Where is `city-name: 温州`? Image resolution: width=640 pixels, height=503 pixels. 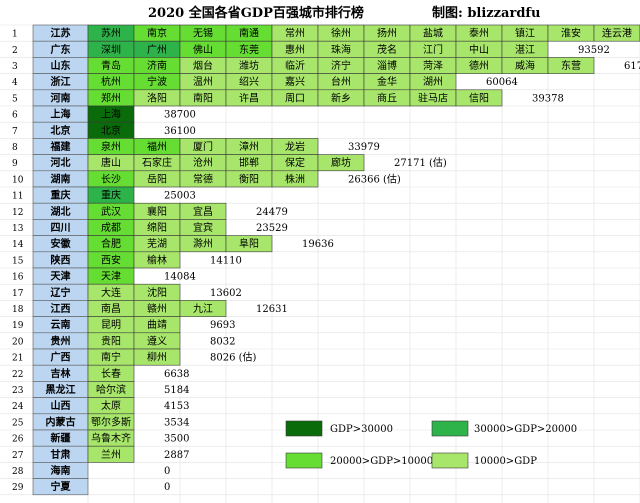 city-name: 温州 is located at coordinates (203, 82).